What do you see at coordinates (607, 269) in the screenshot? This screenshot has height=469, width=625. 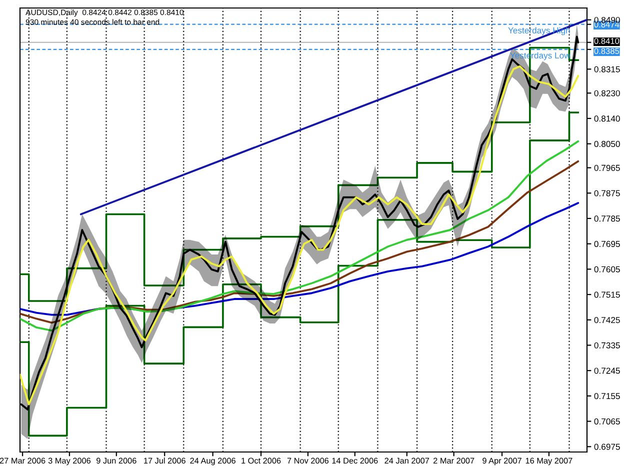 I see `y-tick-label: 0.7605` at bounding box center [607, 269].